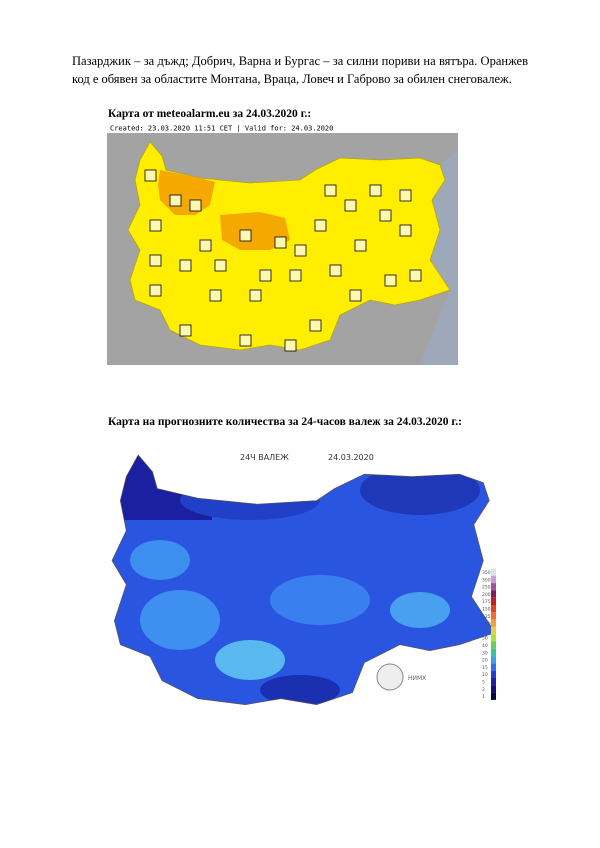 This screenshot has height=848, width=600. What do you see at coordinates (485, 631) in the screenshot?
I see `legend-label: 75` at bounding box center [485, 631].